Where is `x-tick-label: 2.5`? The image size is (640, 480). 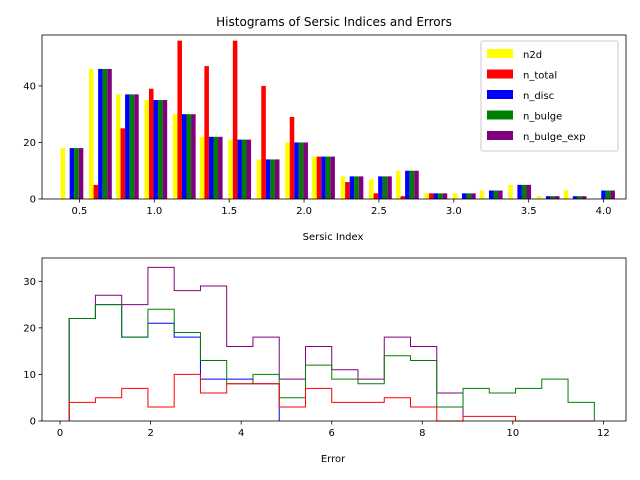 x-tick-label: 2.5 is located at coordinates (379, 211).